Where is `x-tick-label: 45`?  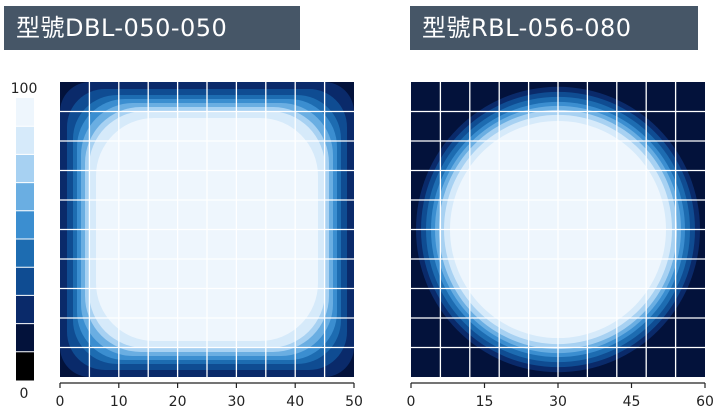
x-tick-label: 45 is located at coordinates (632, 402).